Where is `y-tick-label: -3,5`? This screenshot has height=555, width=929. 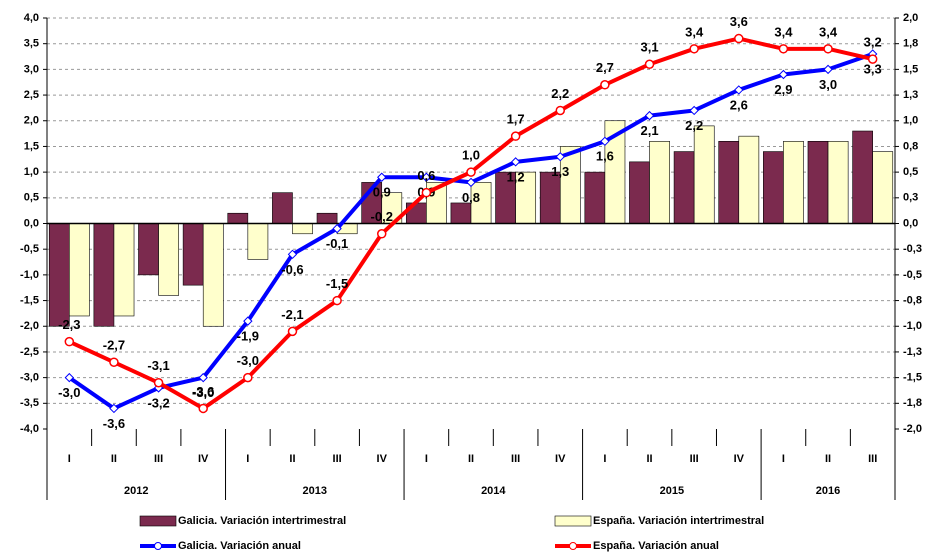
y-tick-label: -3,5 is located at coordinates (29, 403).